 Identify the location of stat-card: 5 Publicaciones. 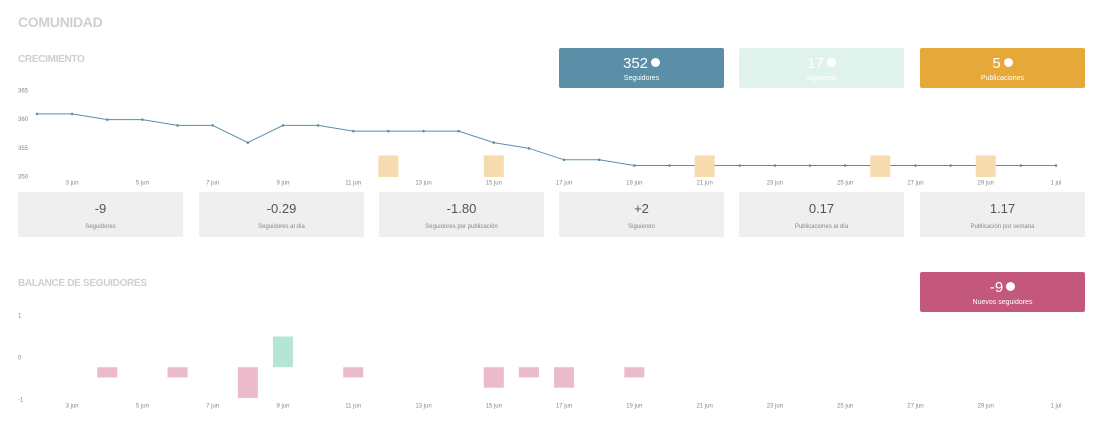
(1002, 68).